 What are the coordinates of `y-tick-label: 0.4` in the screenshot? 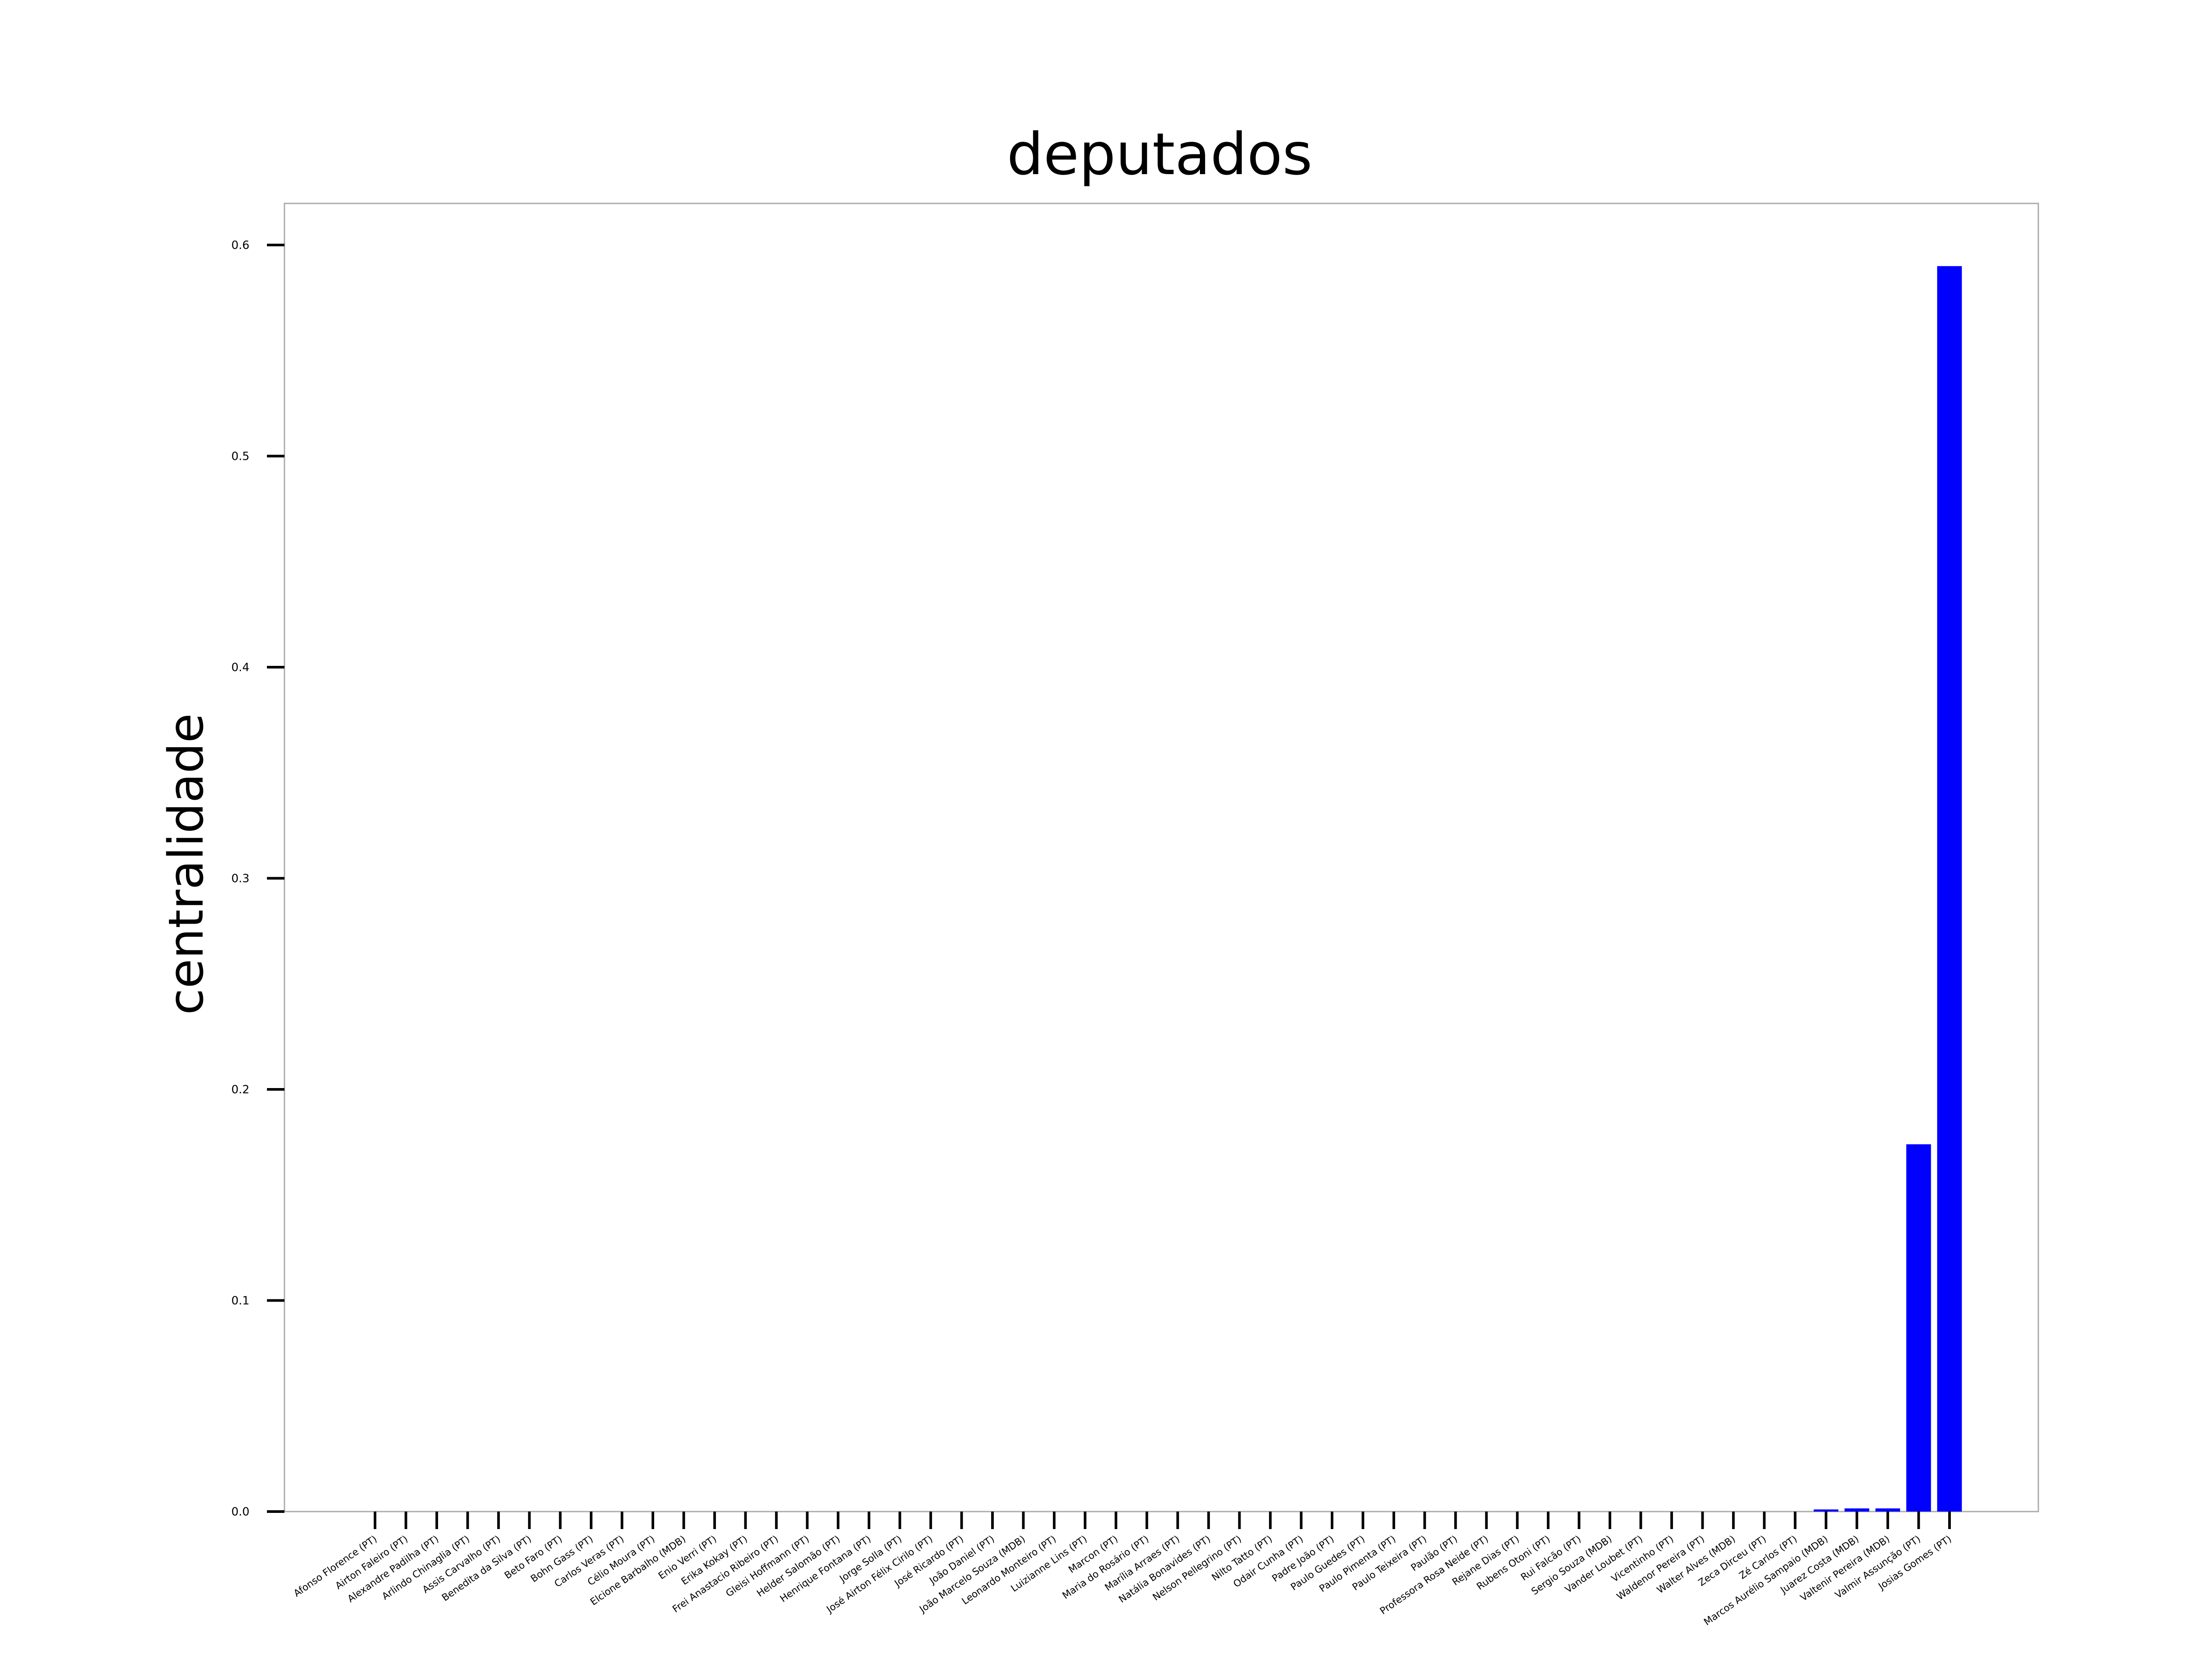 It's located at (240, 667).